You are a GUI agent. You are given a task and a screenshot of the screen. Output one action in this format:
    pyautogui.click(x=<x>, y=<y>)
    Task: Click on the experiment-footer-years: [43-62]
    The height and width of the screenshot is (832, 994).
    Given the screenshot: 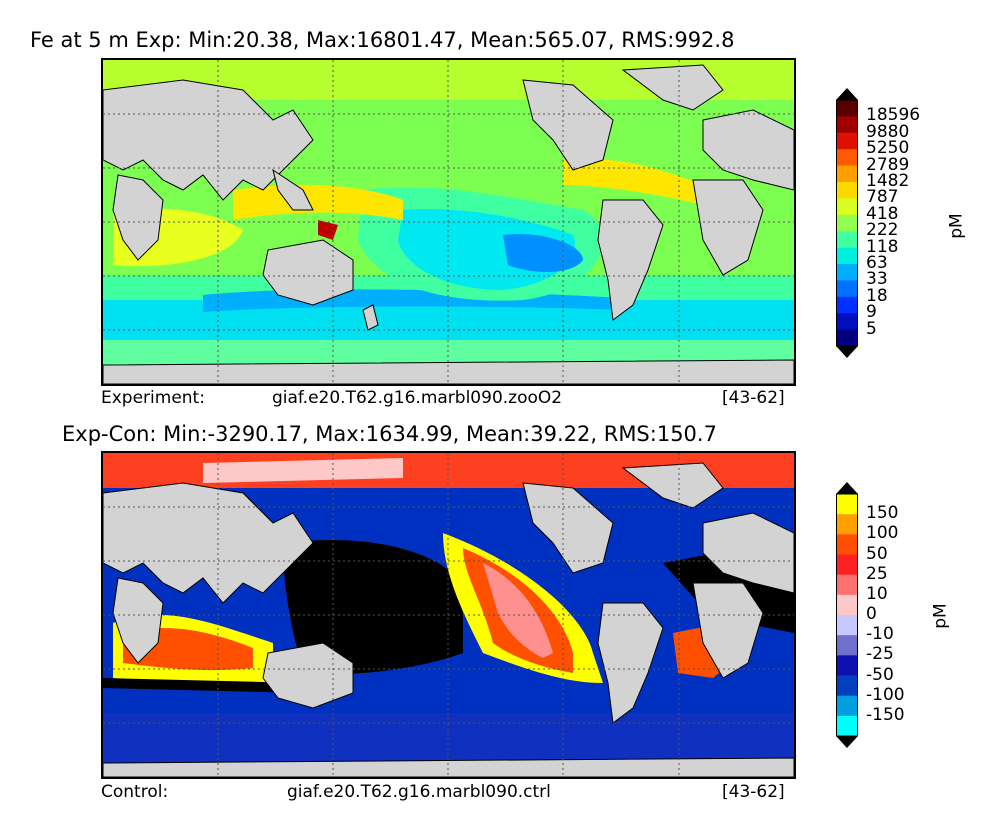 What is the action you would take?
    pyautogui.click(x=753, y=398)
    